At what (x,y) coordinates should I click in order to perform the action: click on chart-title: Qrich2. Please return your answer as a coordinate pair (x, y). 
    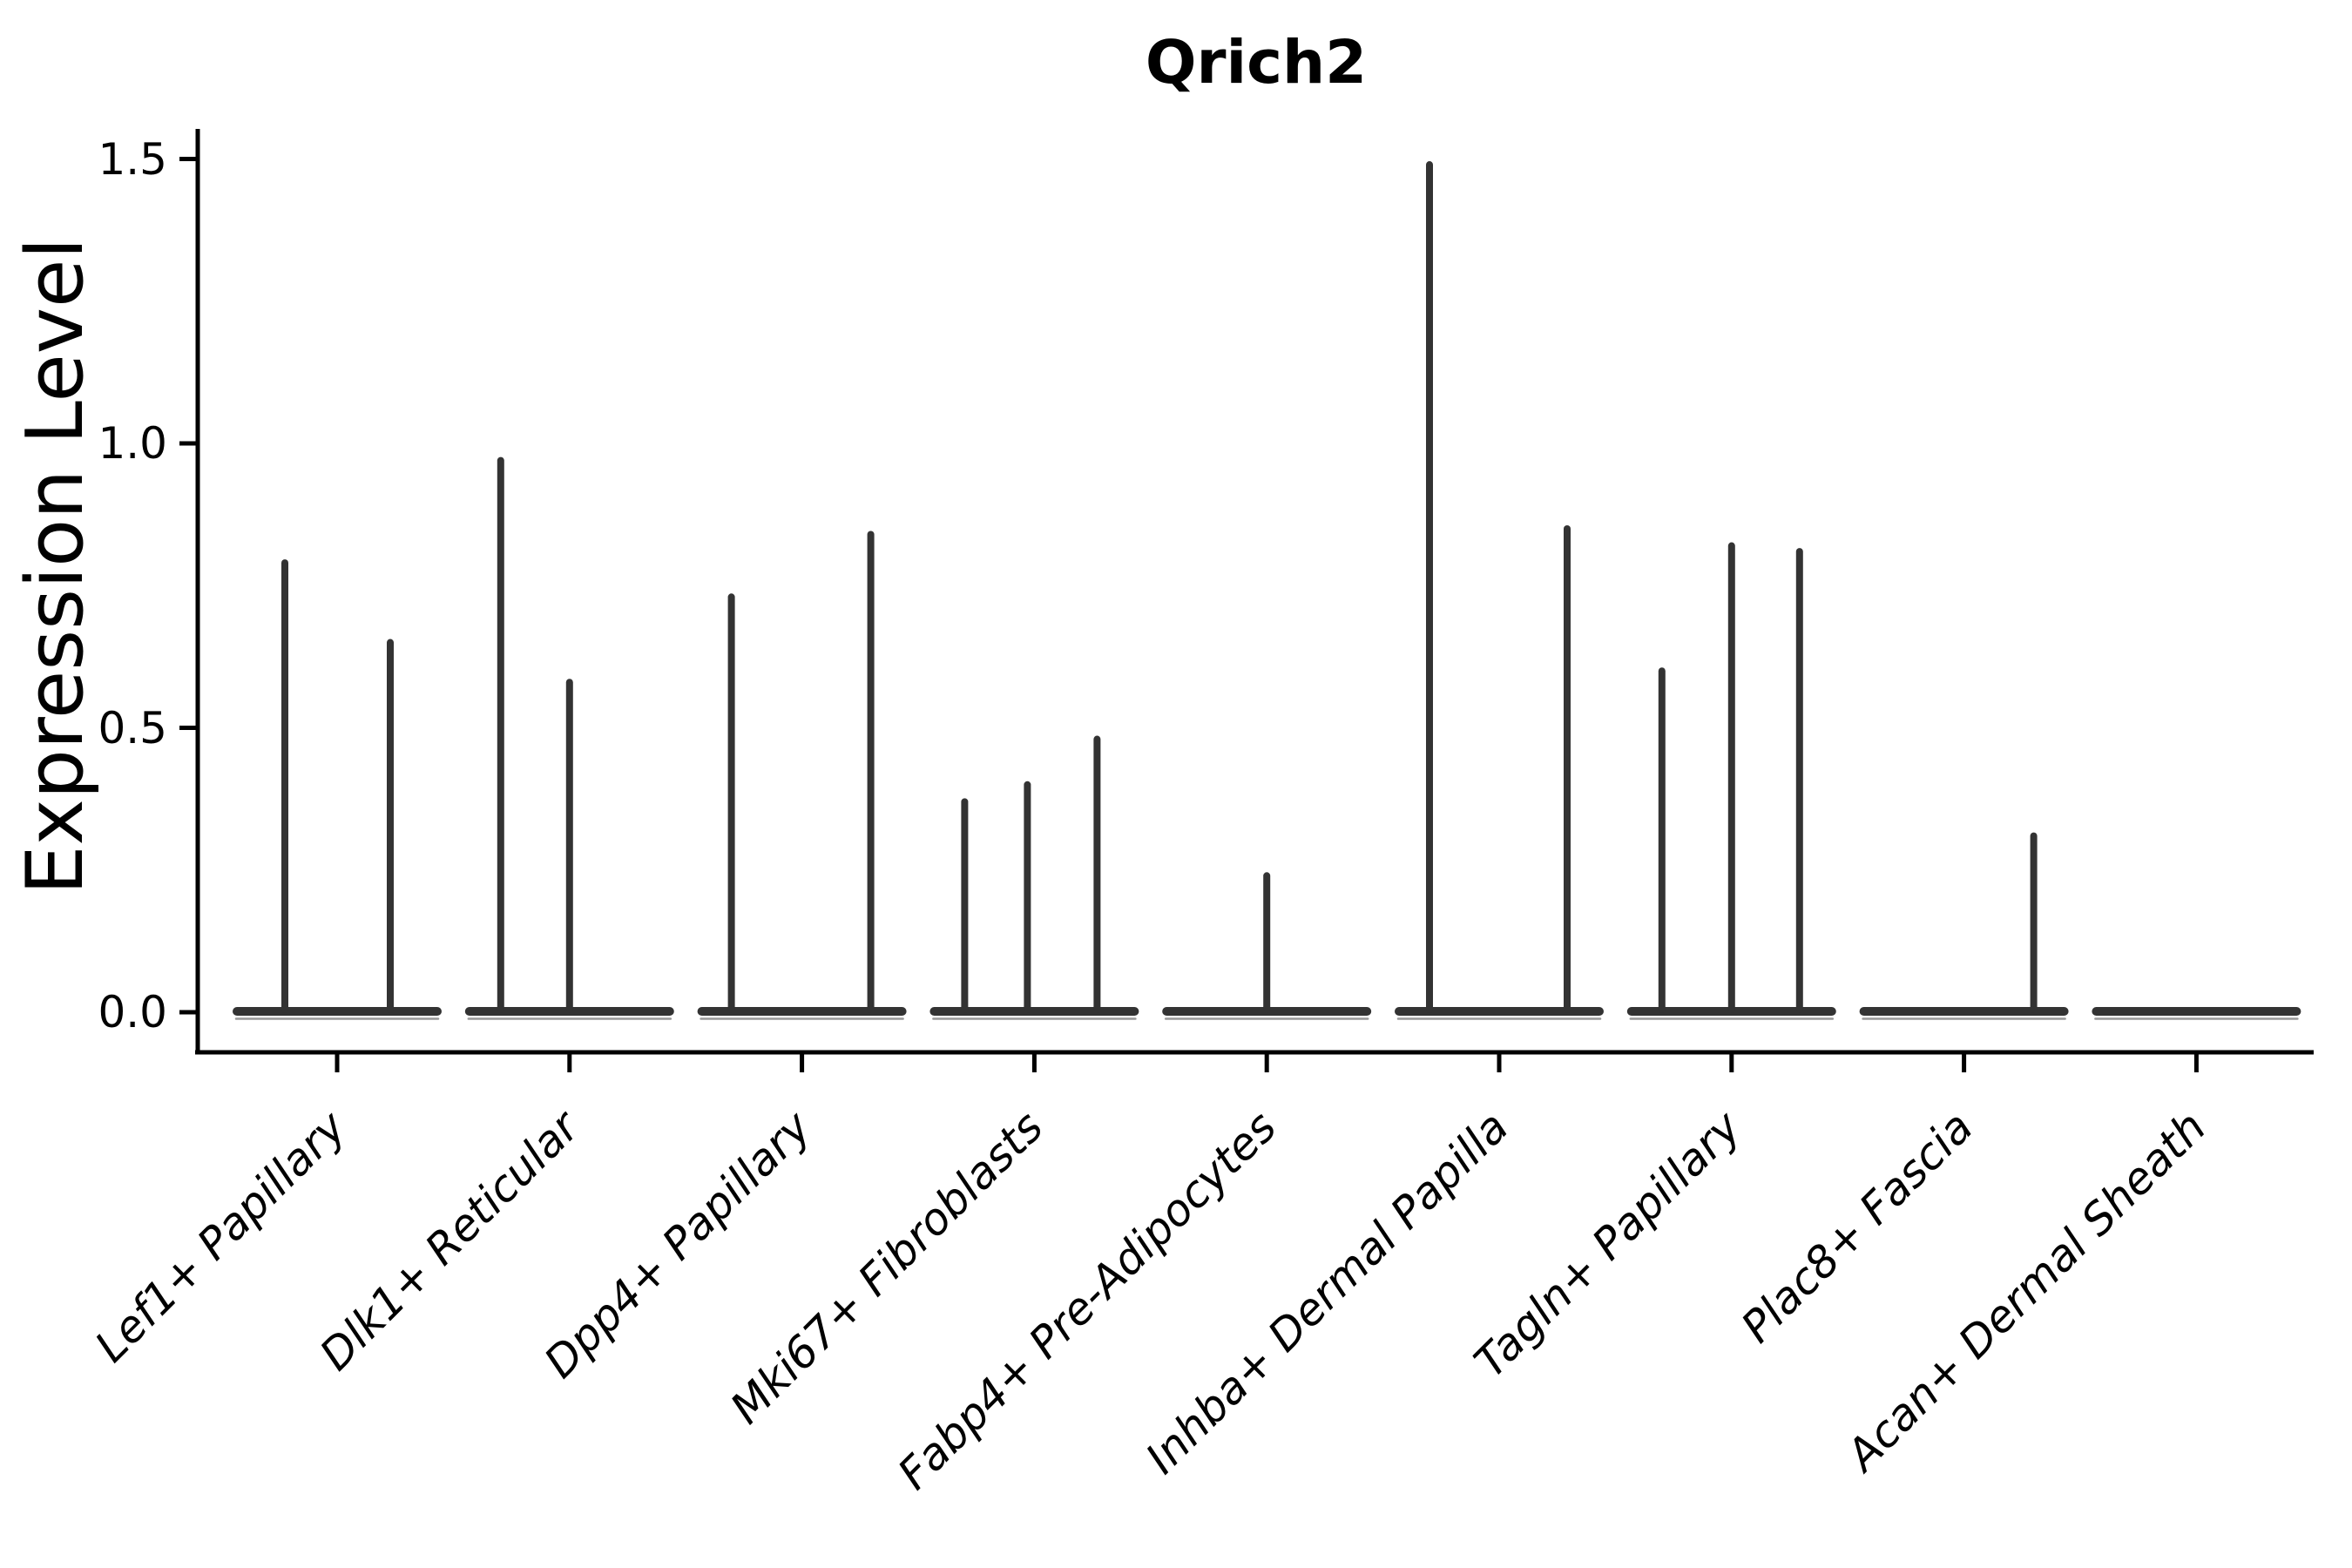
    Looking at the image, I should click on (1256, 63).